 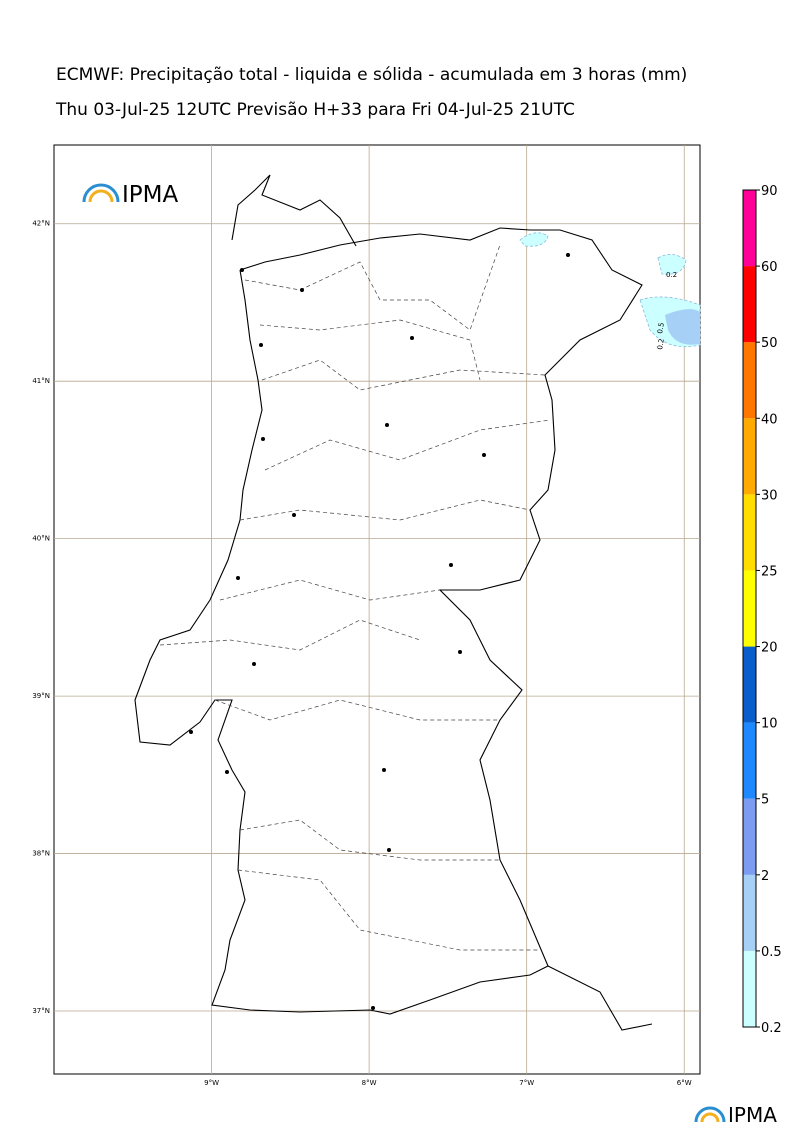 I want to click on lat-label: 37°N, so click(x=41, y=1011).